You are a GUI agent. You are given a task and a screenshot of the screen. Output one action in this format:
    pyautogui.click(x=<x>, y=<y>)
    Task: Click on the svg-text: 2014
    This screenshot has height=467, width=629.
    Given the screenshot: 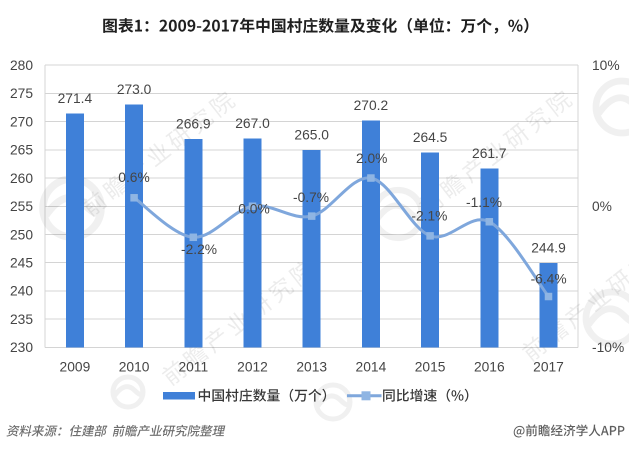 What is the action you would take?
    pyautogui.click(x=371, y=367)
    